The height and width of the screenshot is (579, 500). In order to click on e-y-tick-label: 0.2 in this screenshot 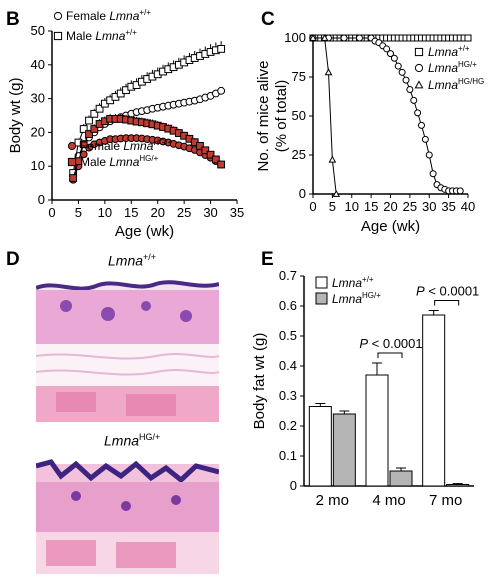, I will do `click(288, 425)`.